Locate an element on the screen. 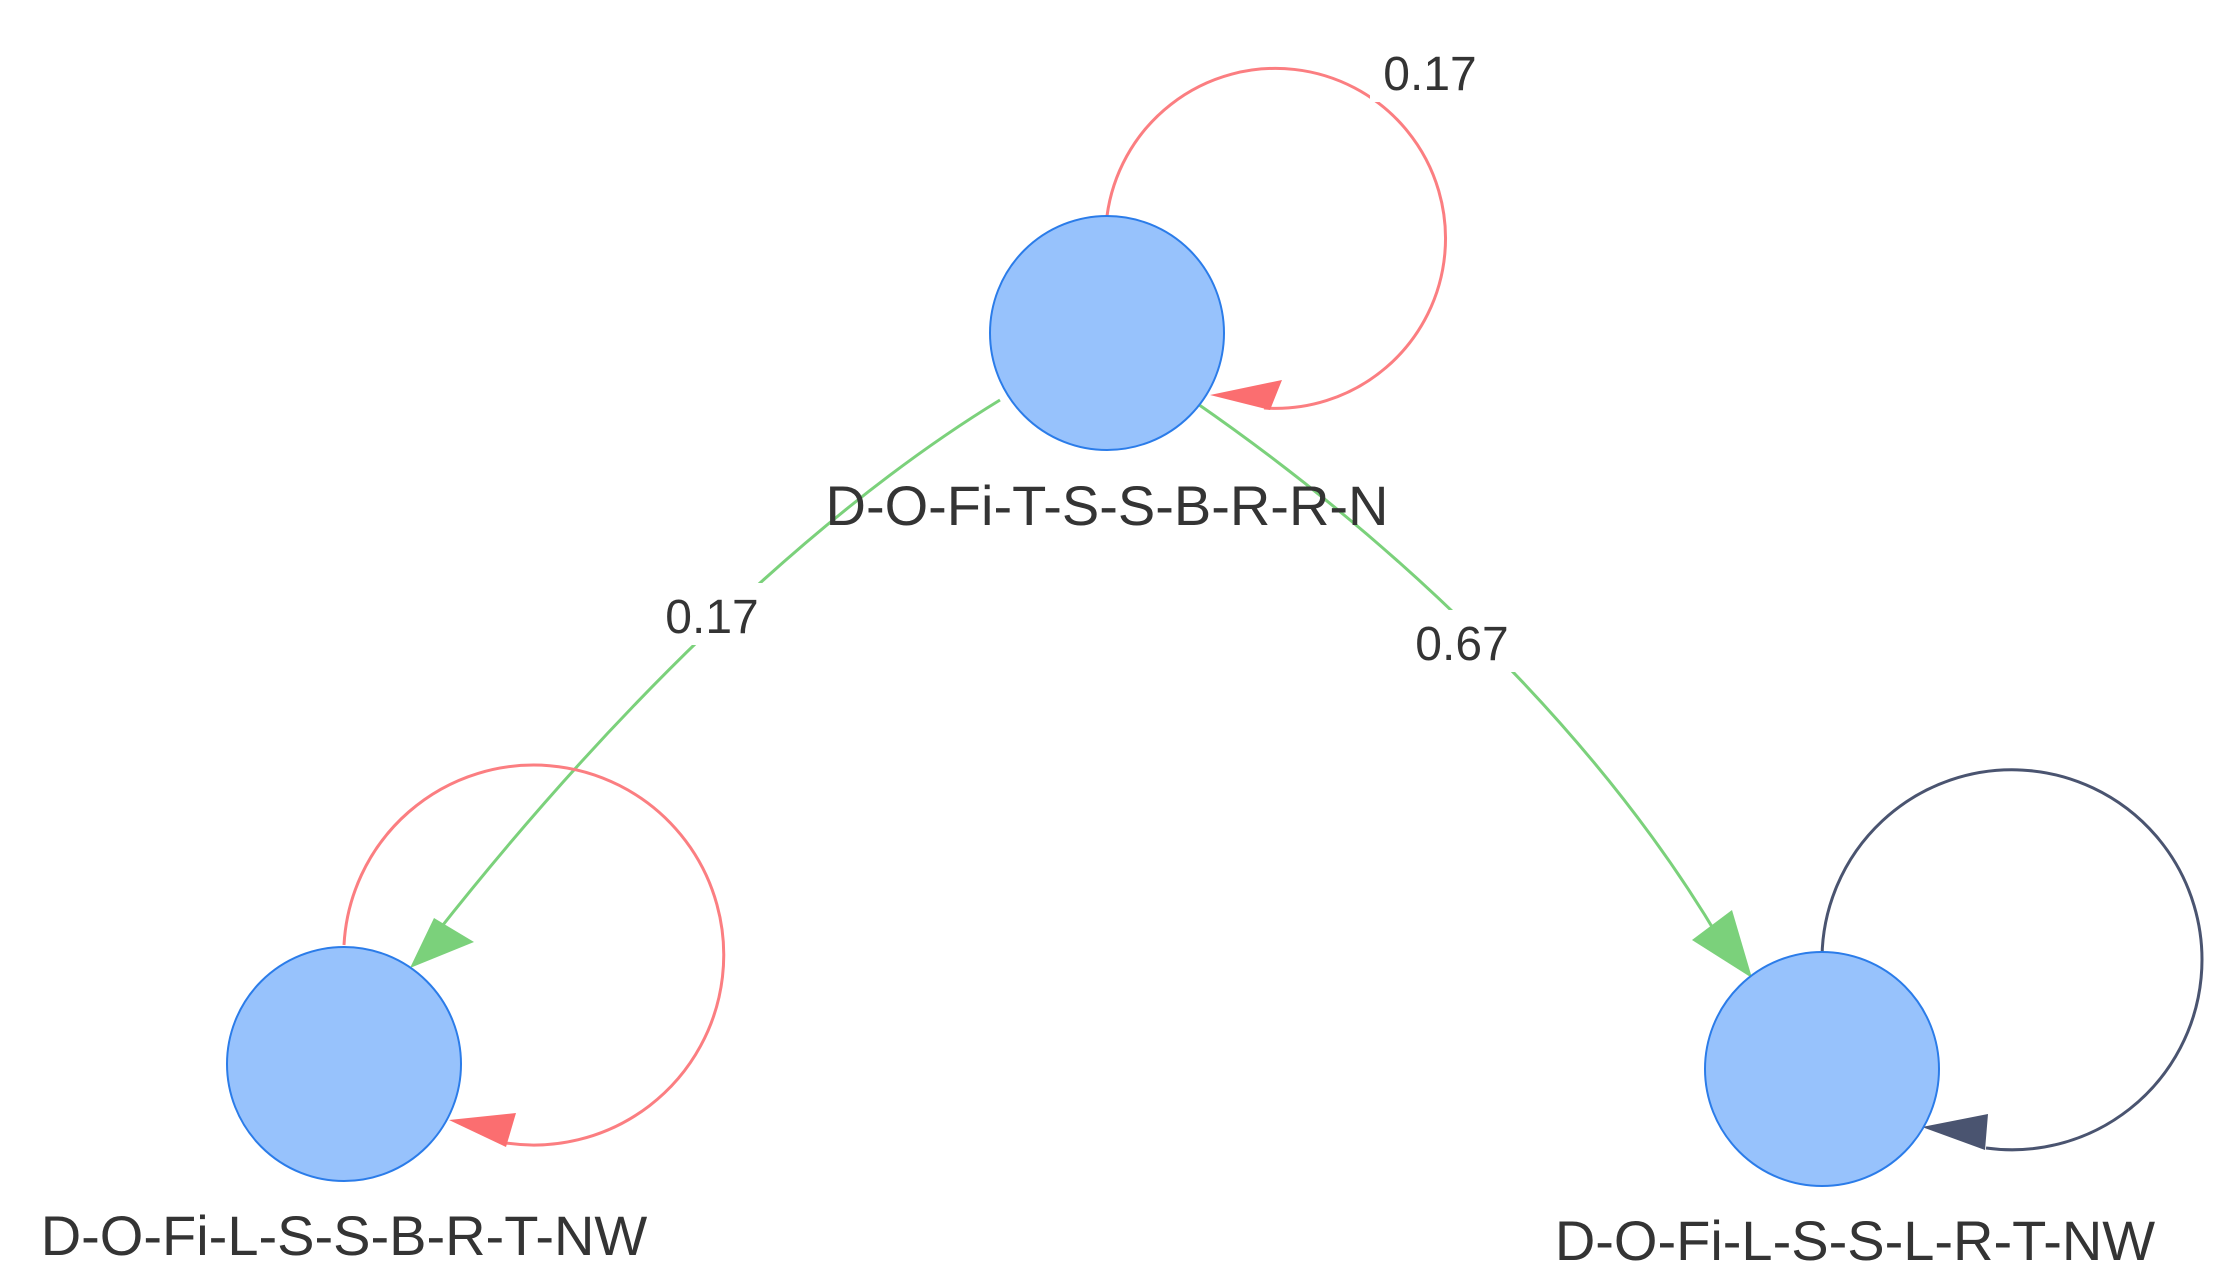  edge-top-self-label: 0.17 is located at coordinates (1429, 74).